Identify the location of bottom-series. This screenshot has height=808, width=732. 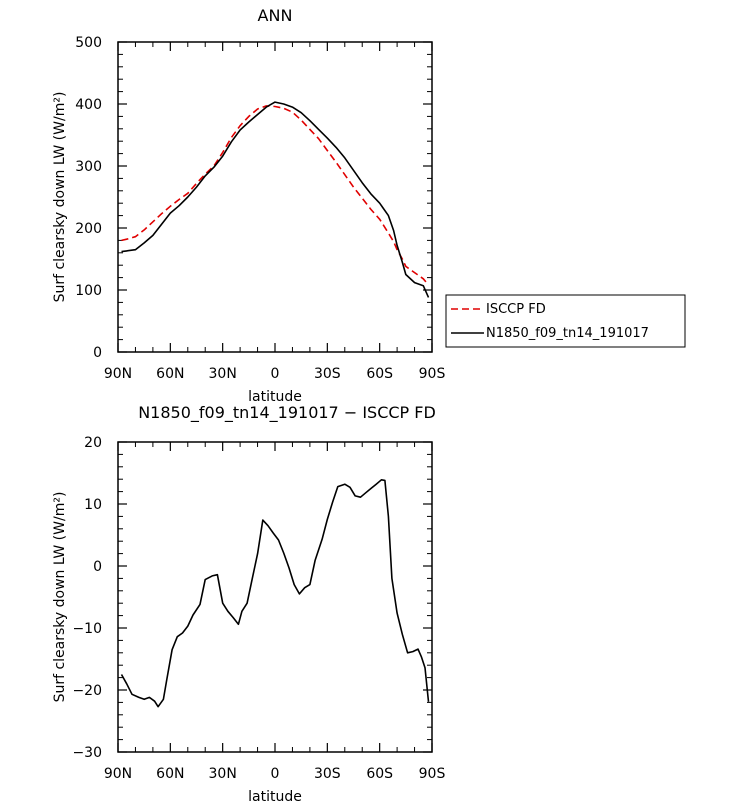
(275, 593).